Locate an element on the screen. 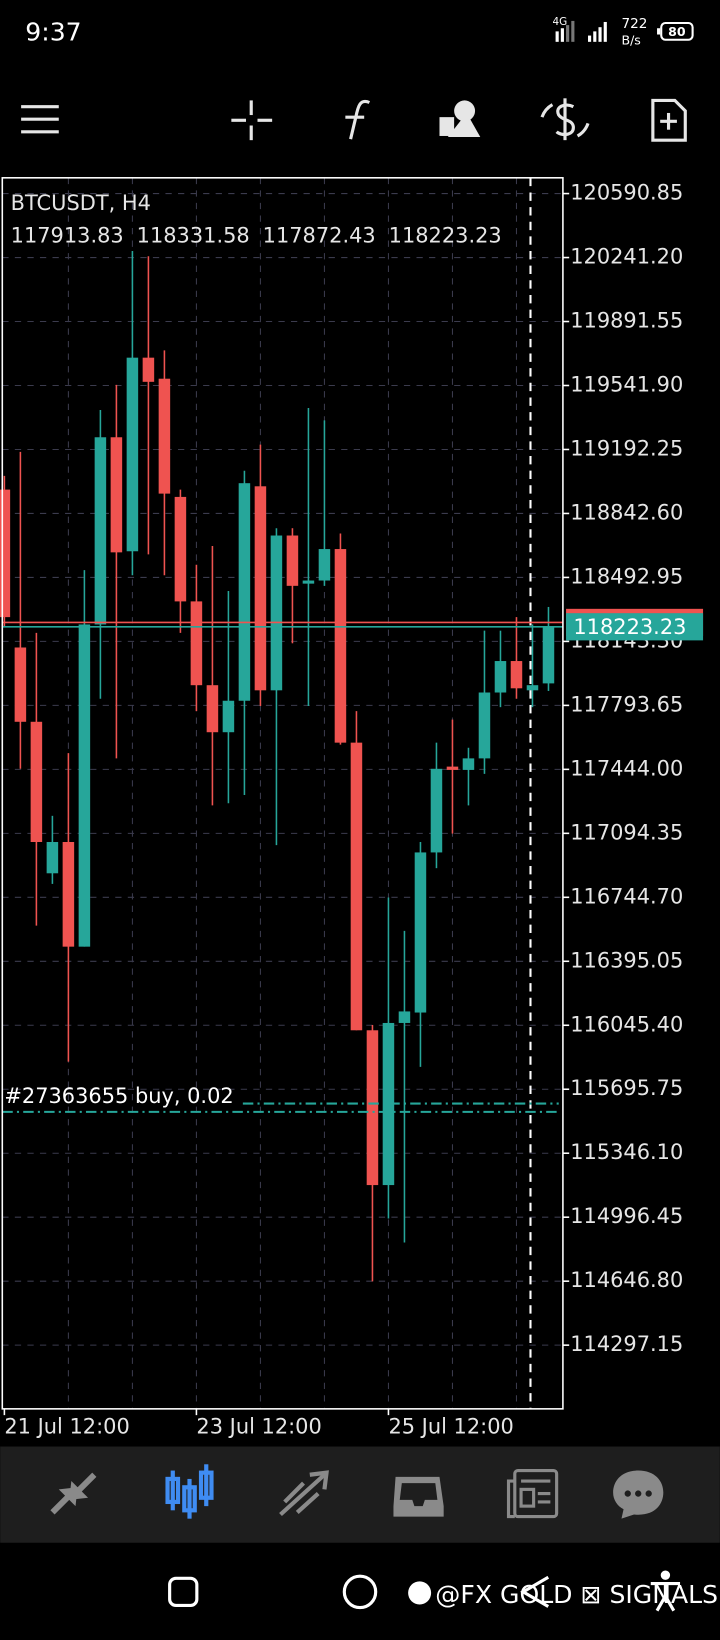 This screenshot has height=1640, width=720. chat-tab is located at coordinates (638, 1494).